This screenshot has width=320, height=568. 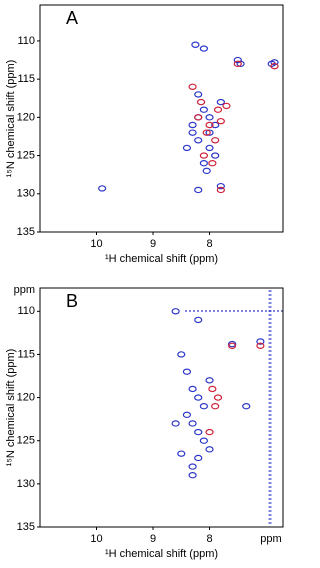 I want to click on x-unit: ppm, so click(x=270, y=539).